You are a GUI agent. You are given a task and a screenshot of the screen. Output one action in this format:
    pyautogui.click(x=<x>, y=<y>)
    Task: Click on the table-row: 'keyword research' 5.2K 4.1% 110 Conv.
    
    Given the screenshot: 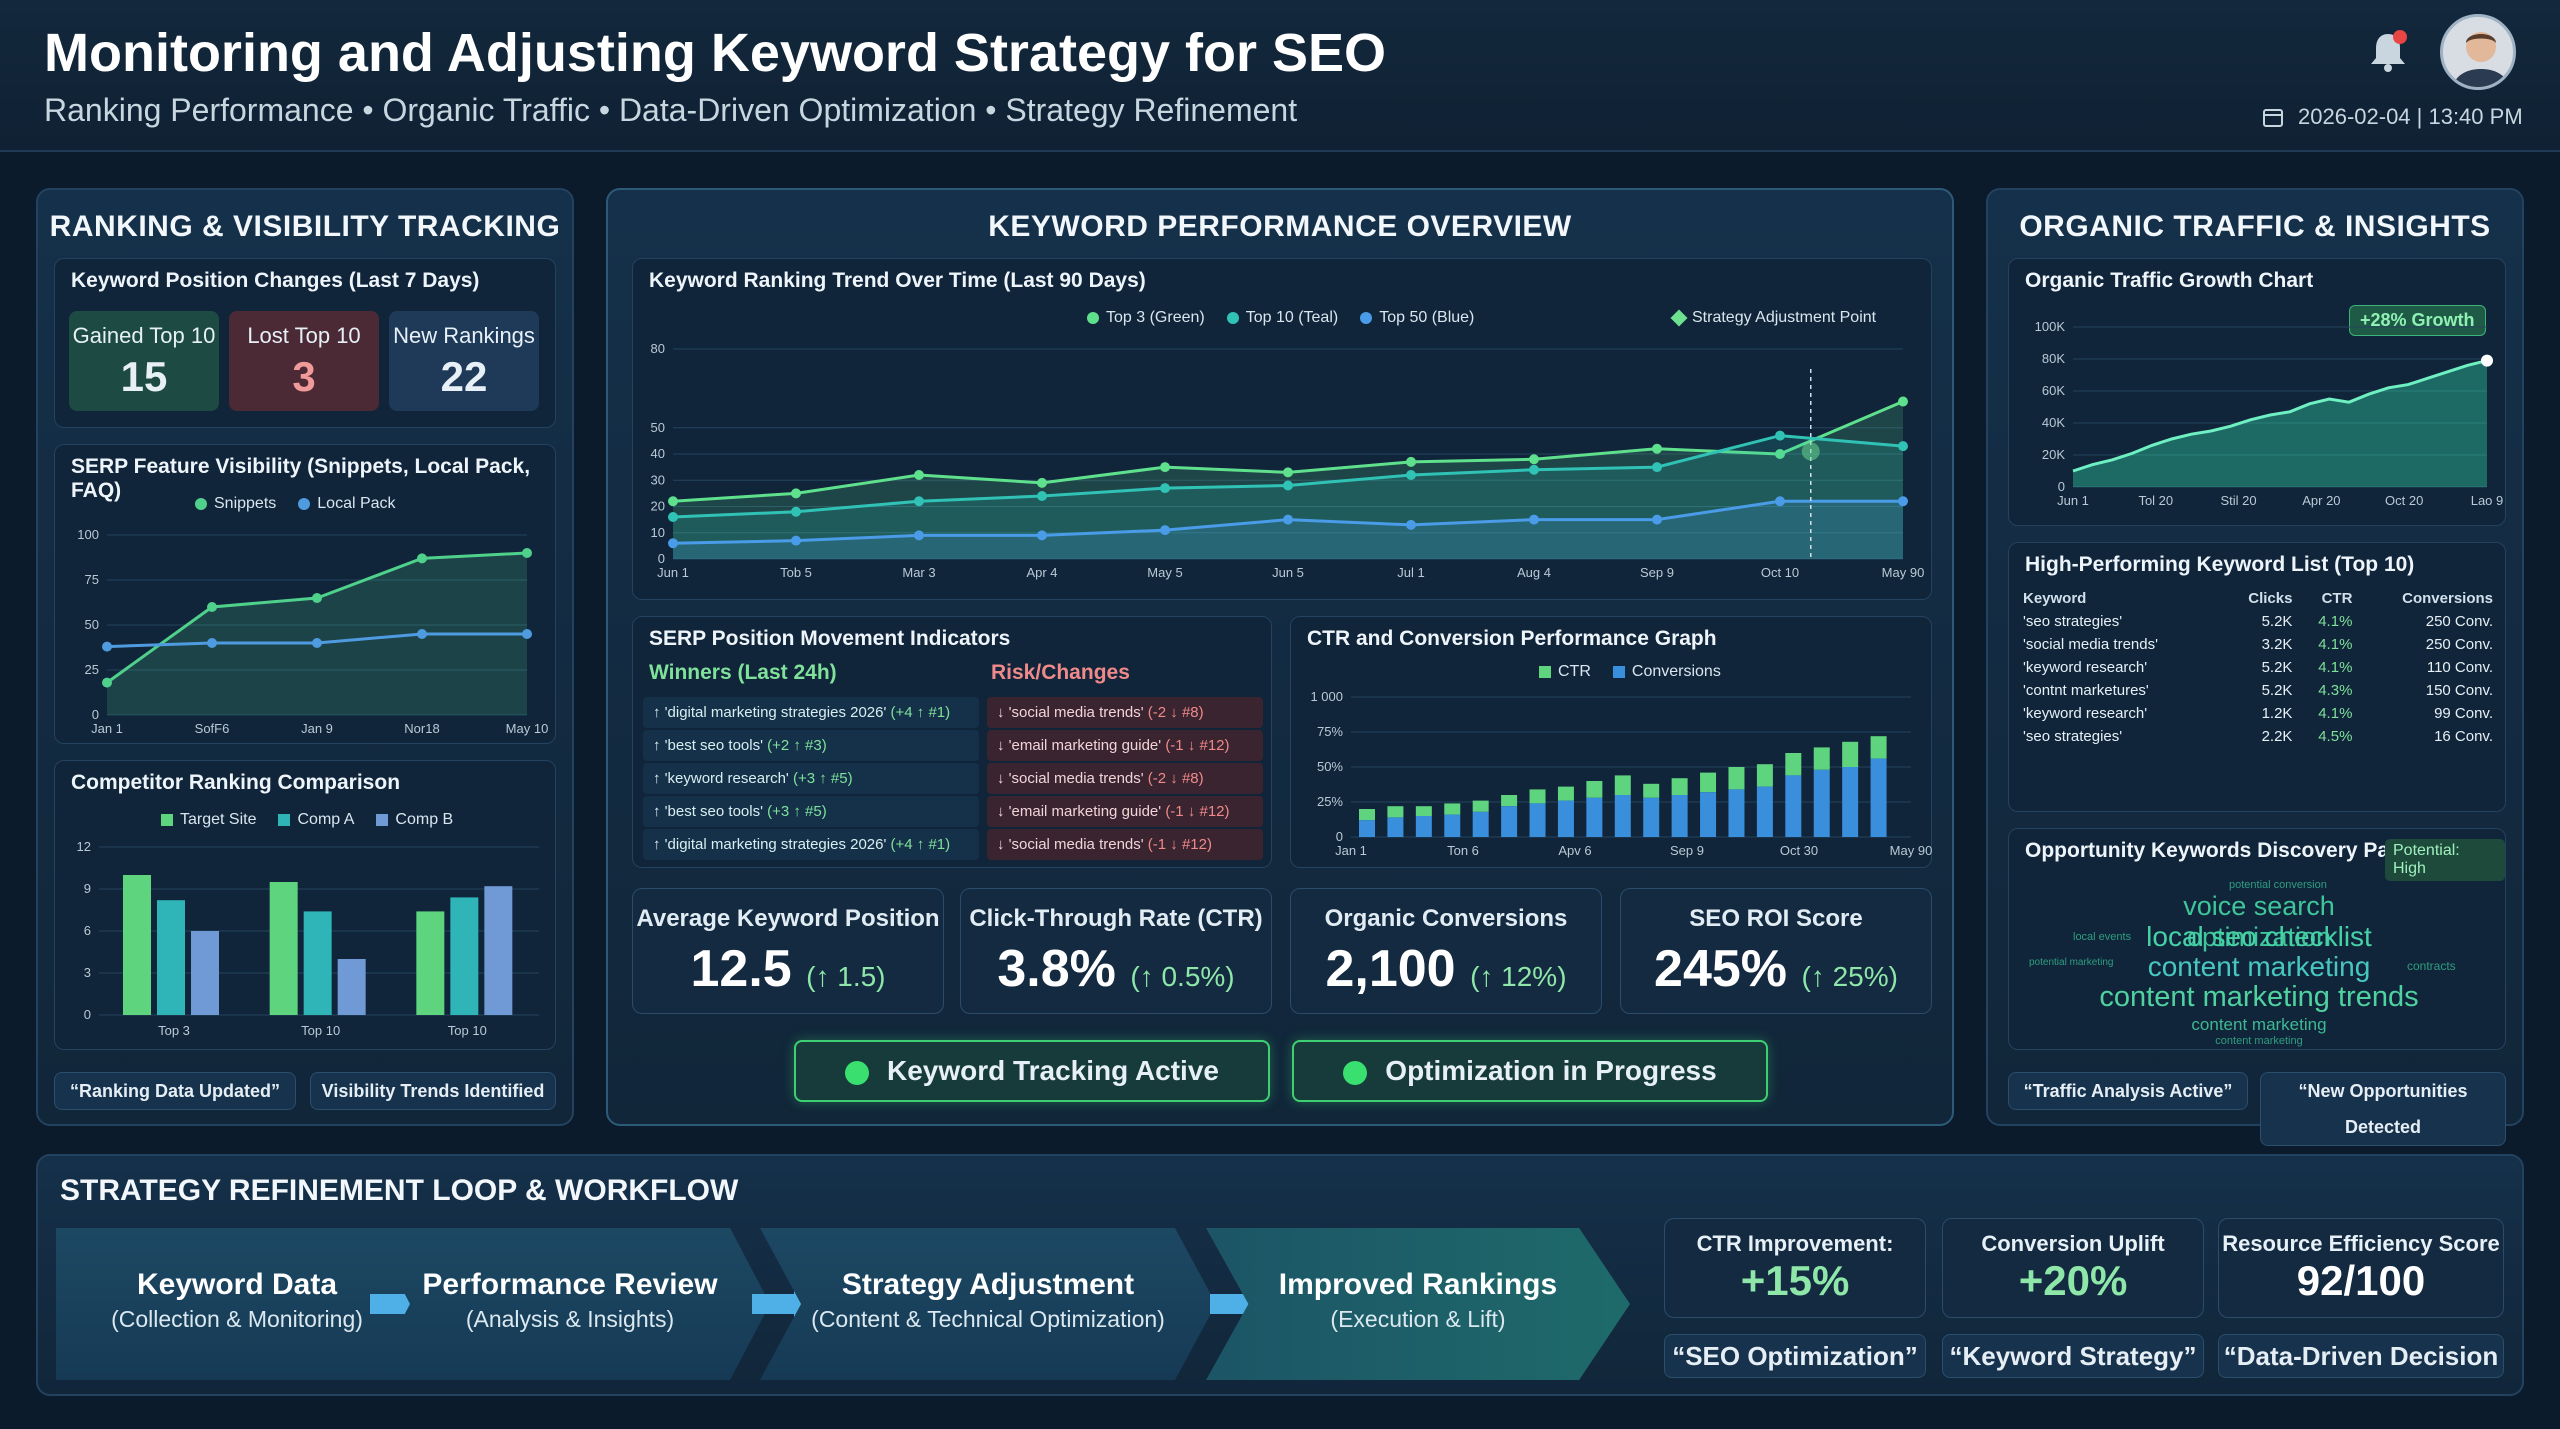 What is the action you would take?
    pyautogui.click(x=2258, y=667)
    